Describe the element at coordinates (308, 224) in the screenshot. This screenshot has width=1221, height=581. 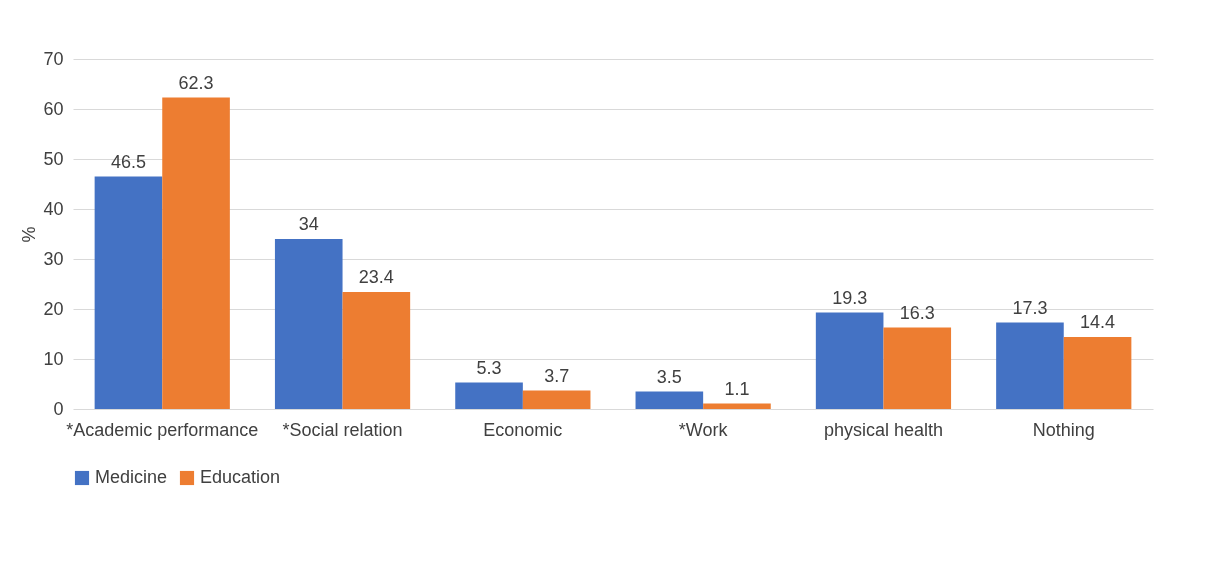
I see `data-label: 34` at that location.